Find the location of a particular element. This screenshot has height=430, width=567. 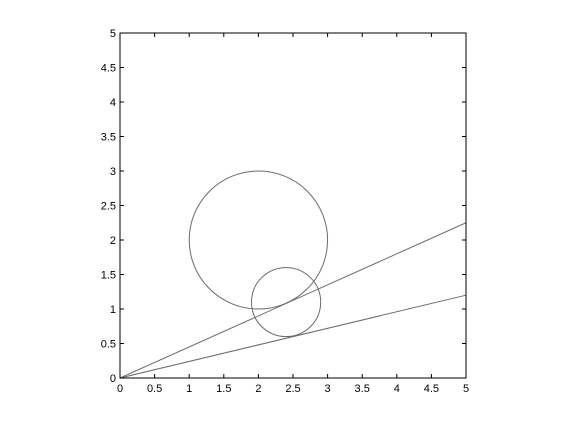

y-tick-label: 1.5 is located at coordinates (108, 276).